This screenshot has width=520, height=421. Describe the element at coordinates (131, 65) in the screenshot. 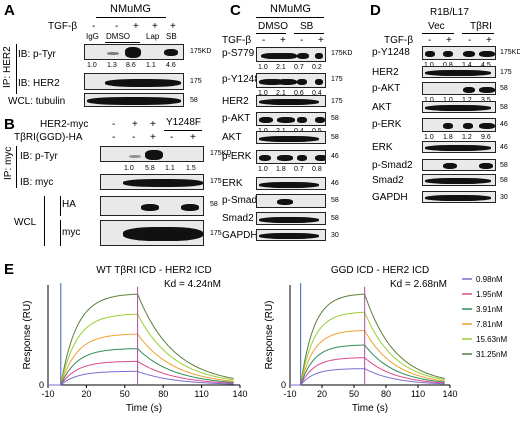

I see `panel-a-quant: 8.6` at that location.